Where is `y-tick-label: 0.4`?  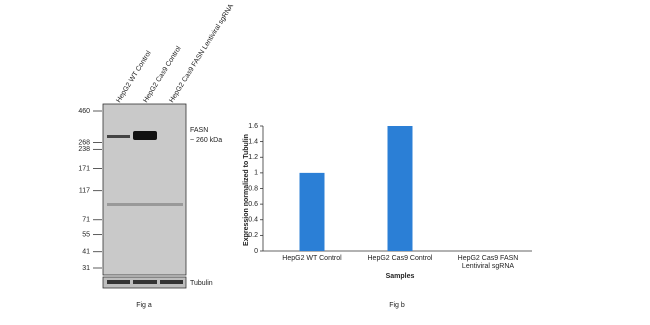
y-tick-label: 0.4 is located at coordinates (253, 220).